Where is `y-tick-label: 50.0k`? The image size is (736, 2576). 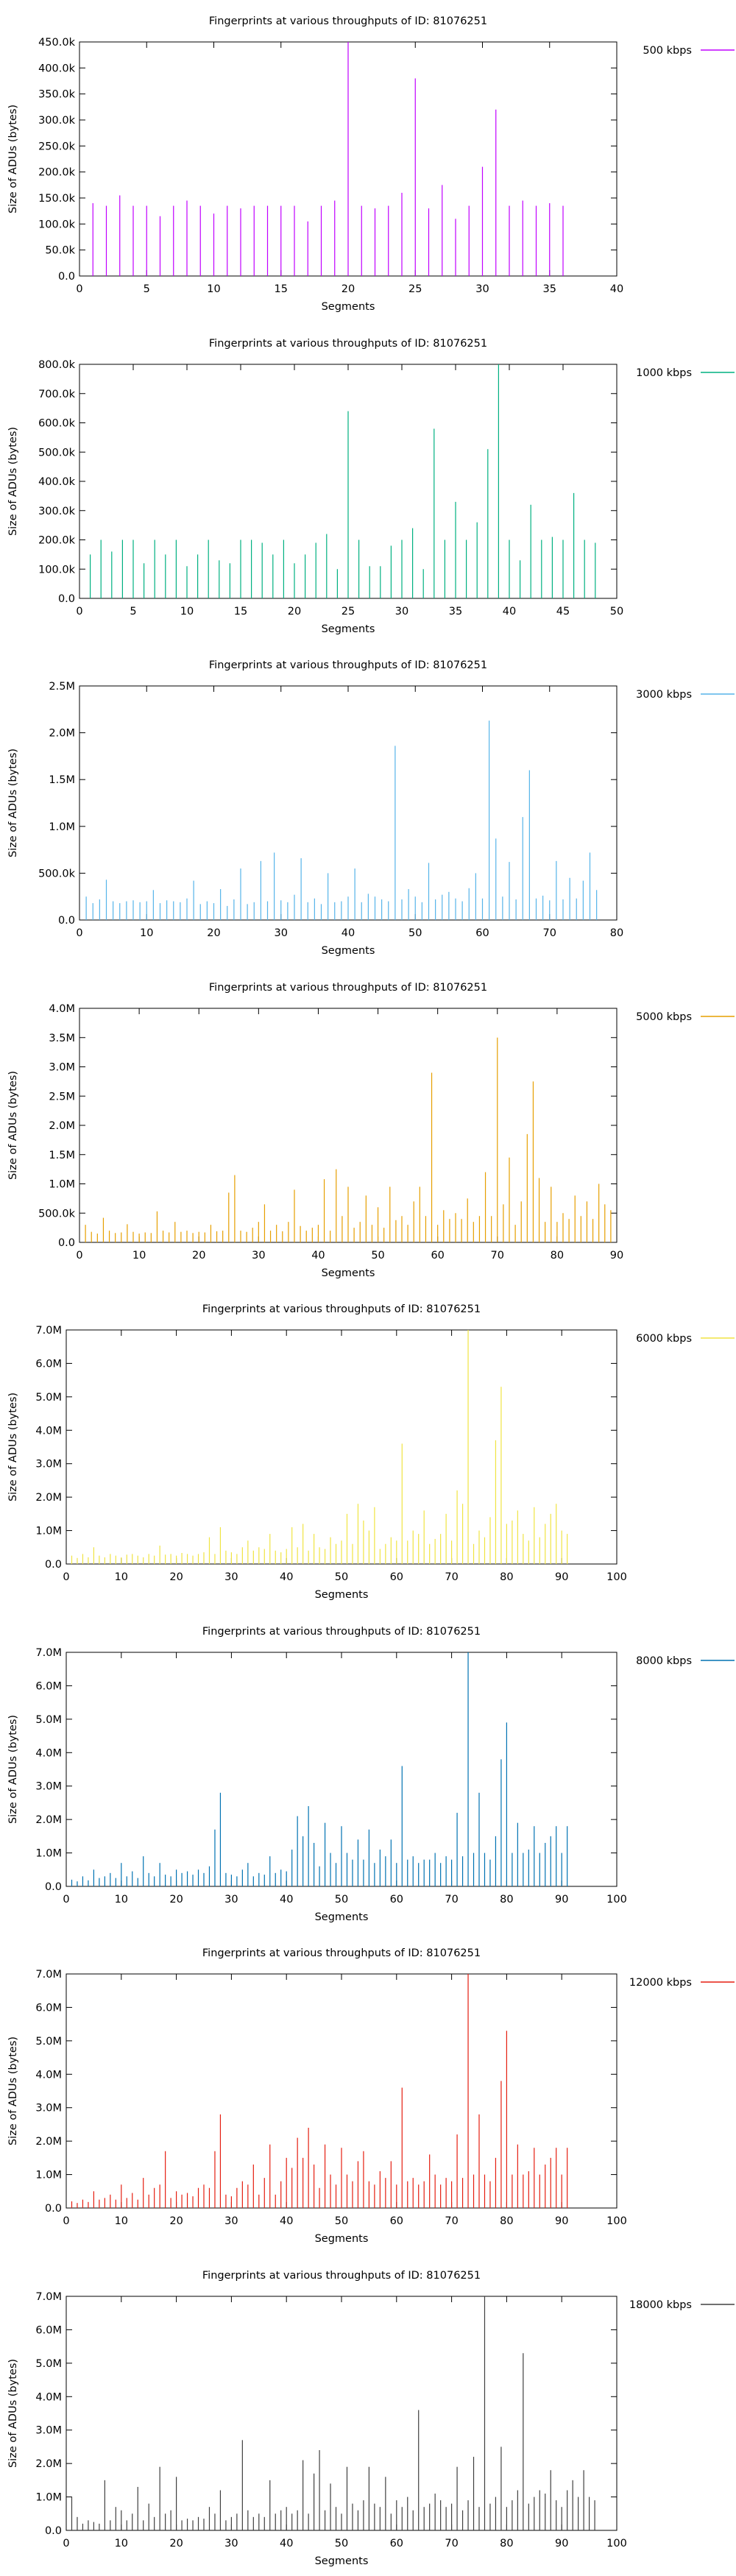 y-tick-label: 50.0k is located at coordinates (60, 251).